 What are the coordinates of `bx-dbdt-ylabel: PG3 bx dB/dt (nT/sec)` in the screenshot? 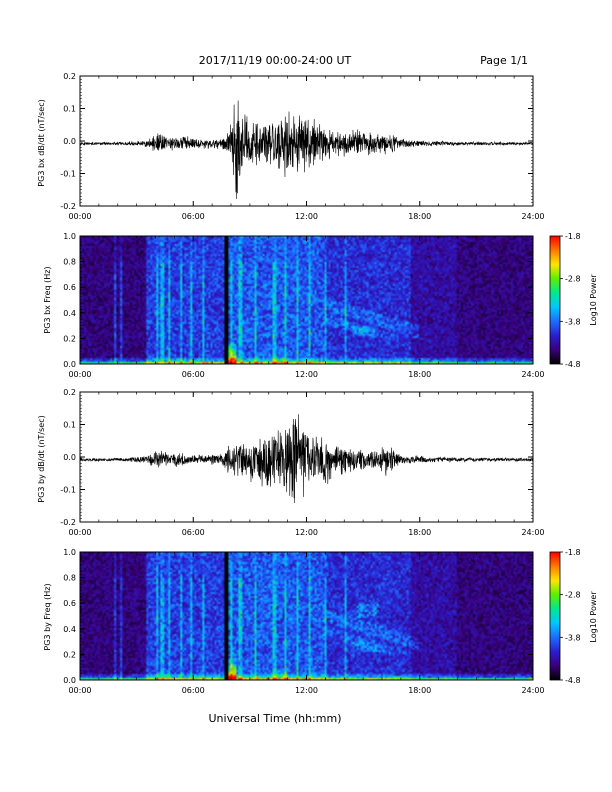 It's located at (41, 142).